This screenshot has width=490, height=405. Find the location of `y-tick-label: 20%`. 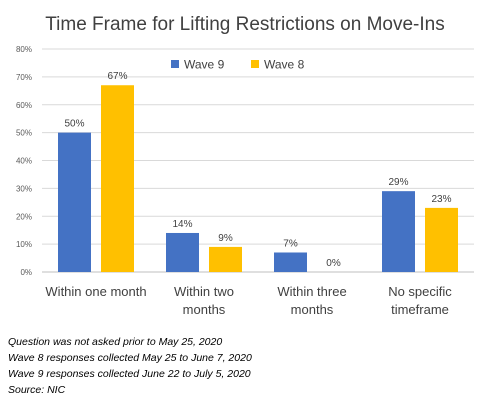

y-tick-label: 20% is located at coordinates (24, 216).